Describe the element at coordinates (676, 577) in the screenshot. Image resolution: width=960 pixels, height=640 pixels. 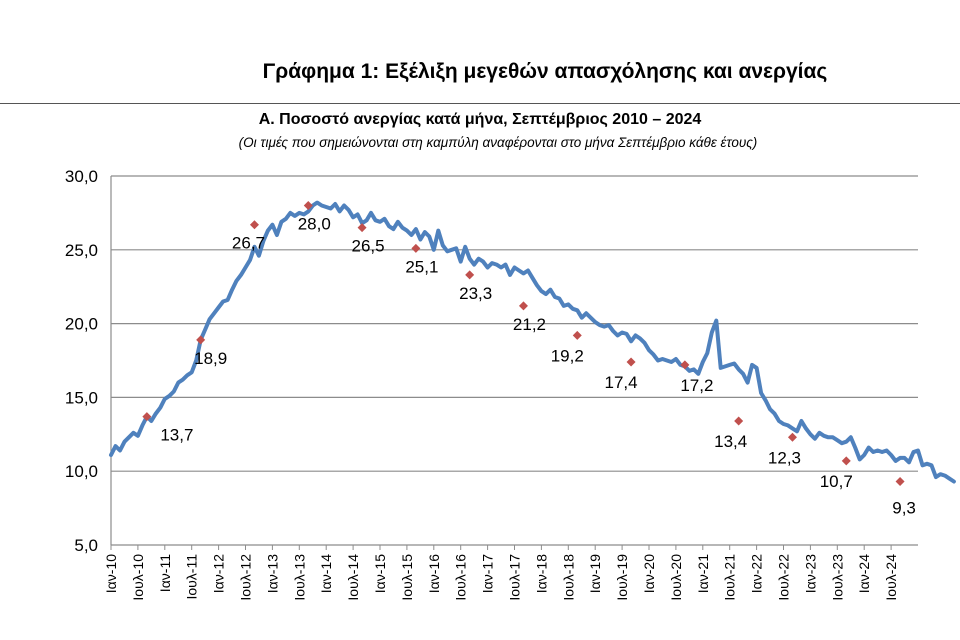
I see `x-tick-label: Ιουλ-20` at that location.